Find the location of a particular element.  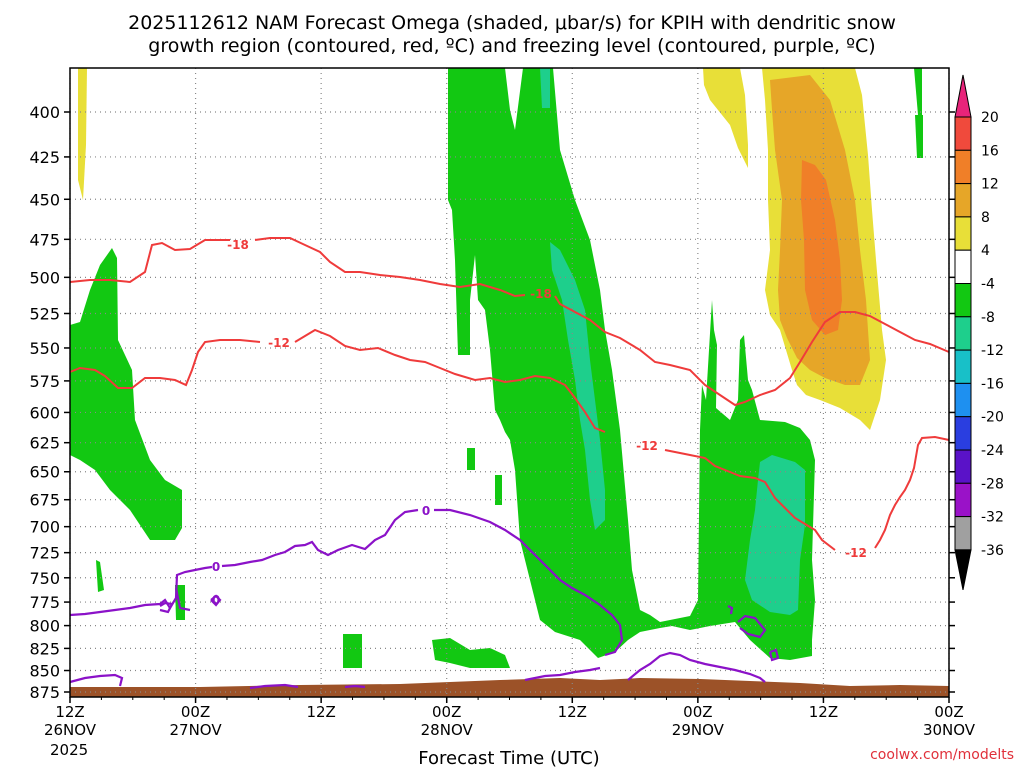

colorbar-label: 8 is located at coordinates (985, 218).